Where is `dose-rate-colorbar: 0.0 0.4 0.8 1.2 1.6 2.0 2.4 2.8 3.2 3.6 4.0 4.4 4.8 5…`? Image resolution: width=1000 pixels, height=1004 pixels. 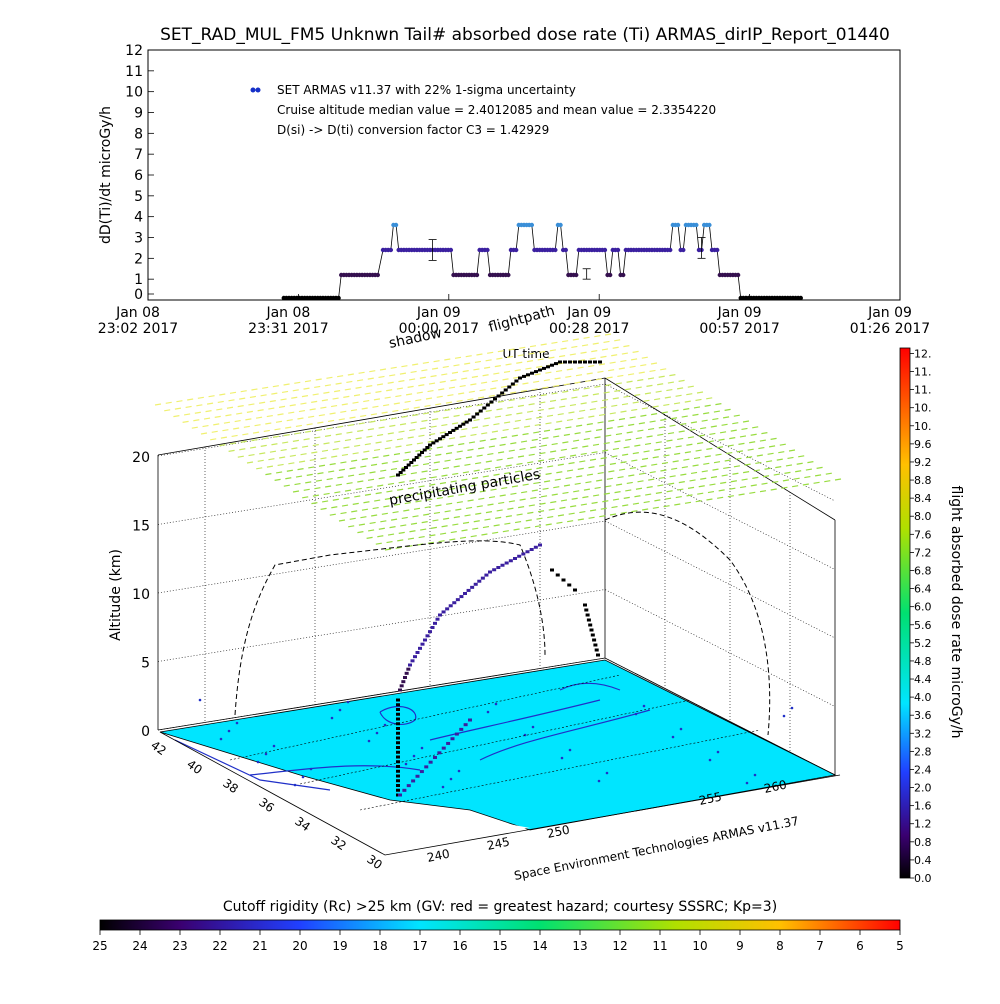
dose-rate-colorbar: 0.0 0.4 0.8 1.2 1.6 2.0 2.4 2.8 3.2 3.6 4.0 4.4 4.8 5… is located at coordinates (931, 616).